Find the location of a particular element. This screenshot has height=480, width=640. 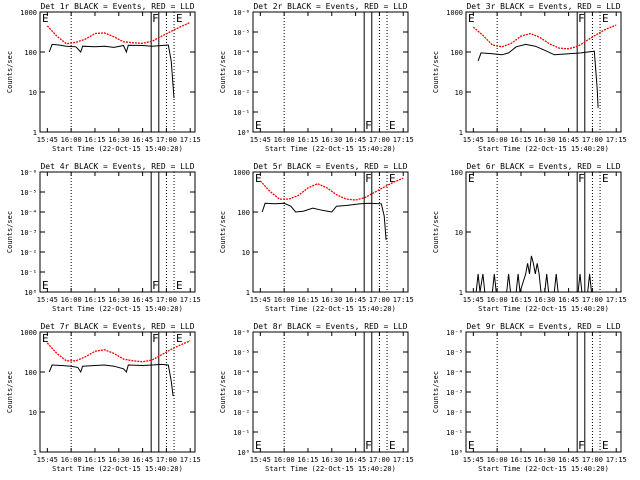

panel-title: Det 7r BLACK = Events, RED = LLD is located at coordinates (117, 326).